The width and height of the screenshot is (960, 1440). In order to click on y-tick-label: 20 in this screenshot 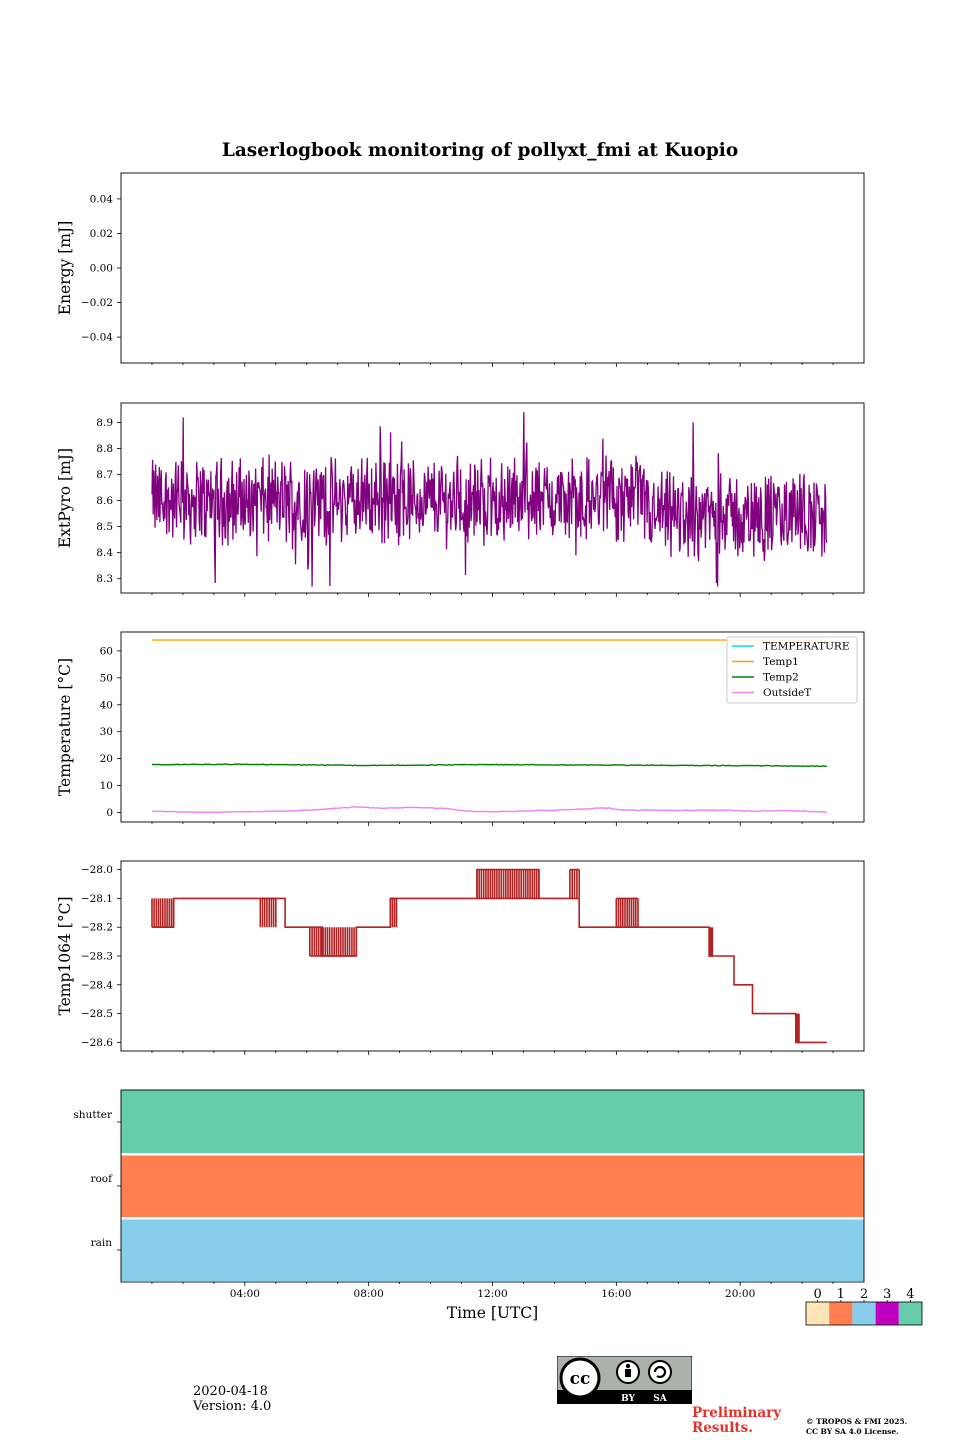, I will do `click(106, 759)`.